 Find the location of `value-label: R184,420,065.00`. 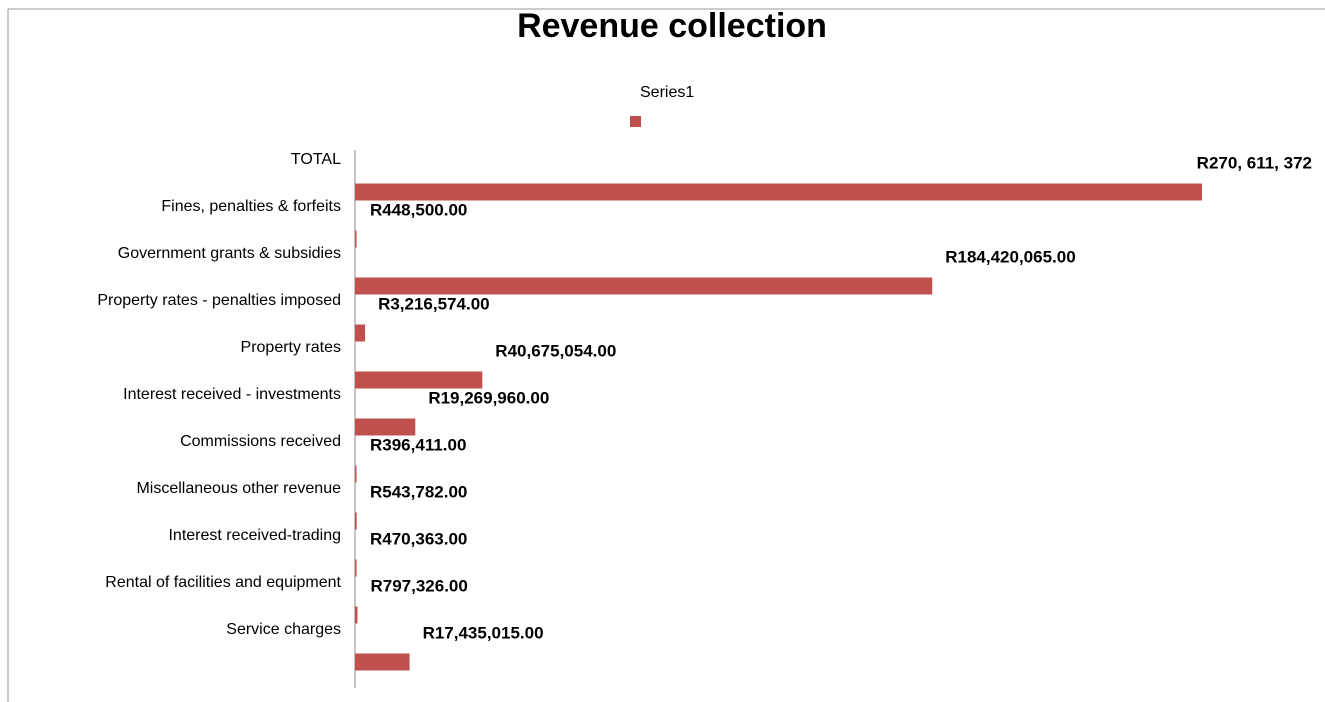

value-label: R184,420,065.00 is located at coordinates (1010, 256).